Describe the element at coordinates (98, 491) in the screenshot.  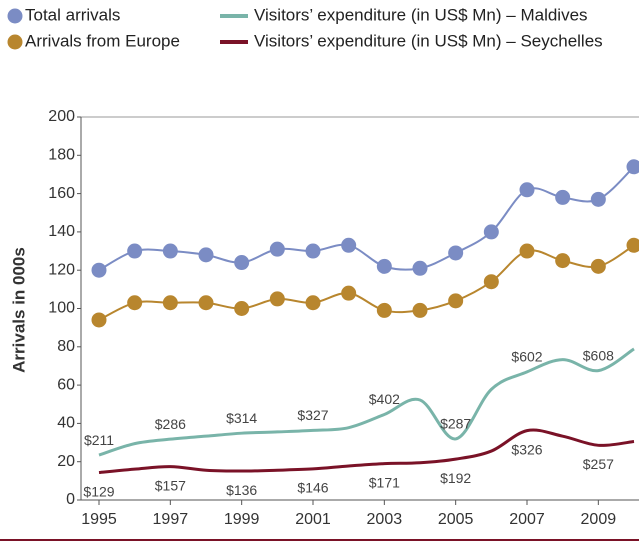
I see `value-label: $129` at that location.